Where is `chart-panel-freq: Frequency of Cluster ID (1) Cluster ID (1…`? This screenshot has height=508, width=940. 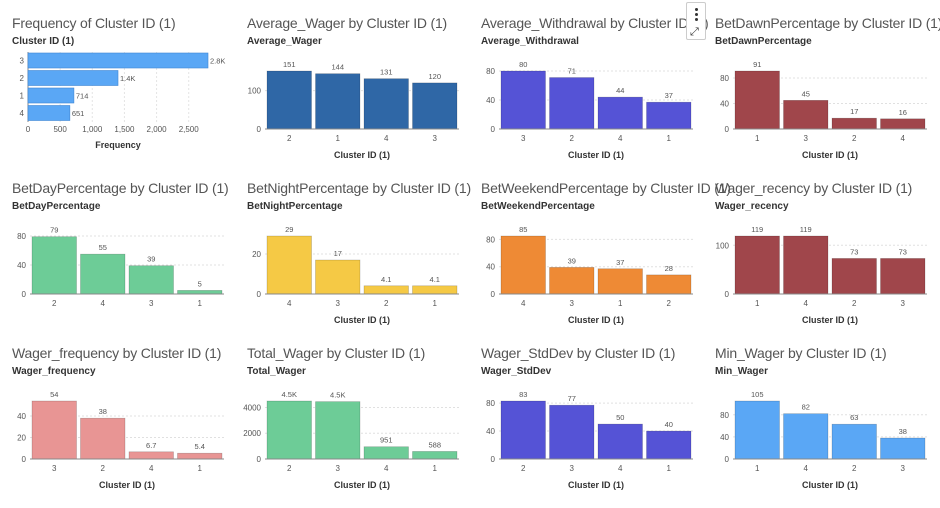
chart-panel-freq: Frequency of Cluster ID (1) Cluster ID (1… is located at coordinates (128, 96).